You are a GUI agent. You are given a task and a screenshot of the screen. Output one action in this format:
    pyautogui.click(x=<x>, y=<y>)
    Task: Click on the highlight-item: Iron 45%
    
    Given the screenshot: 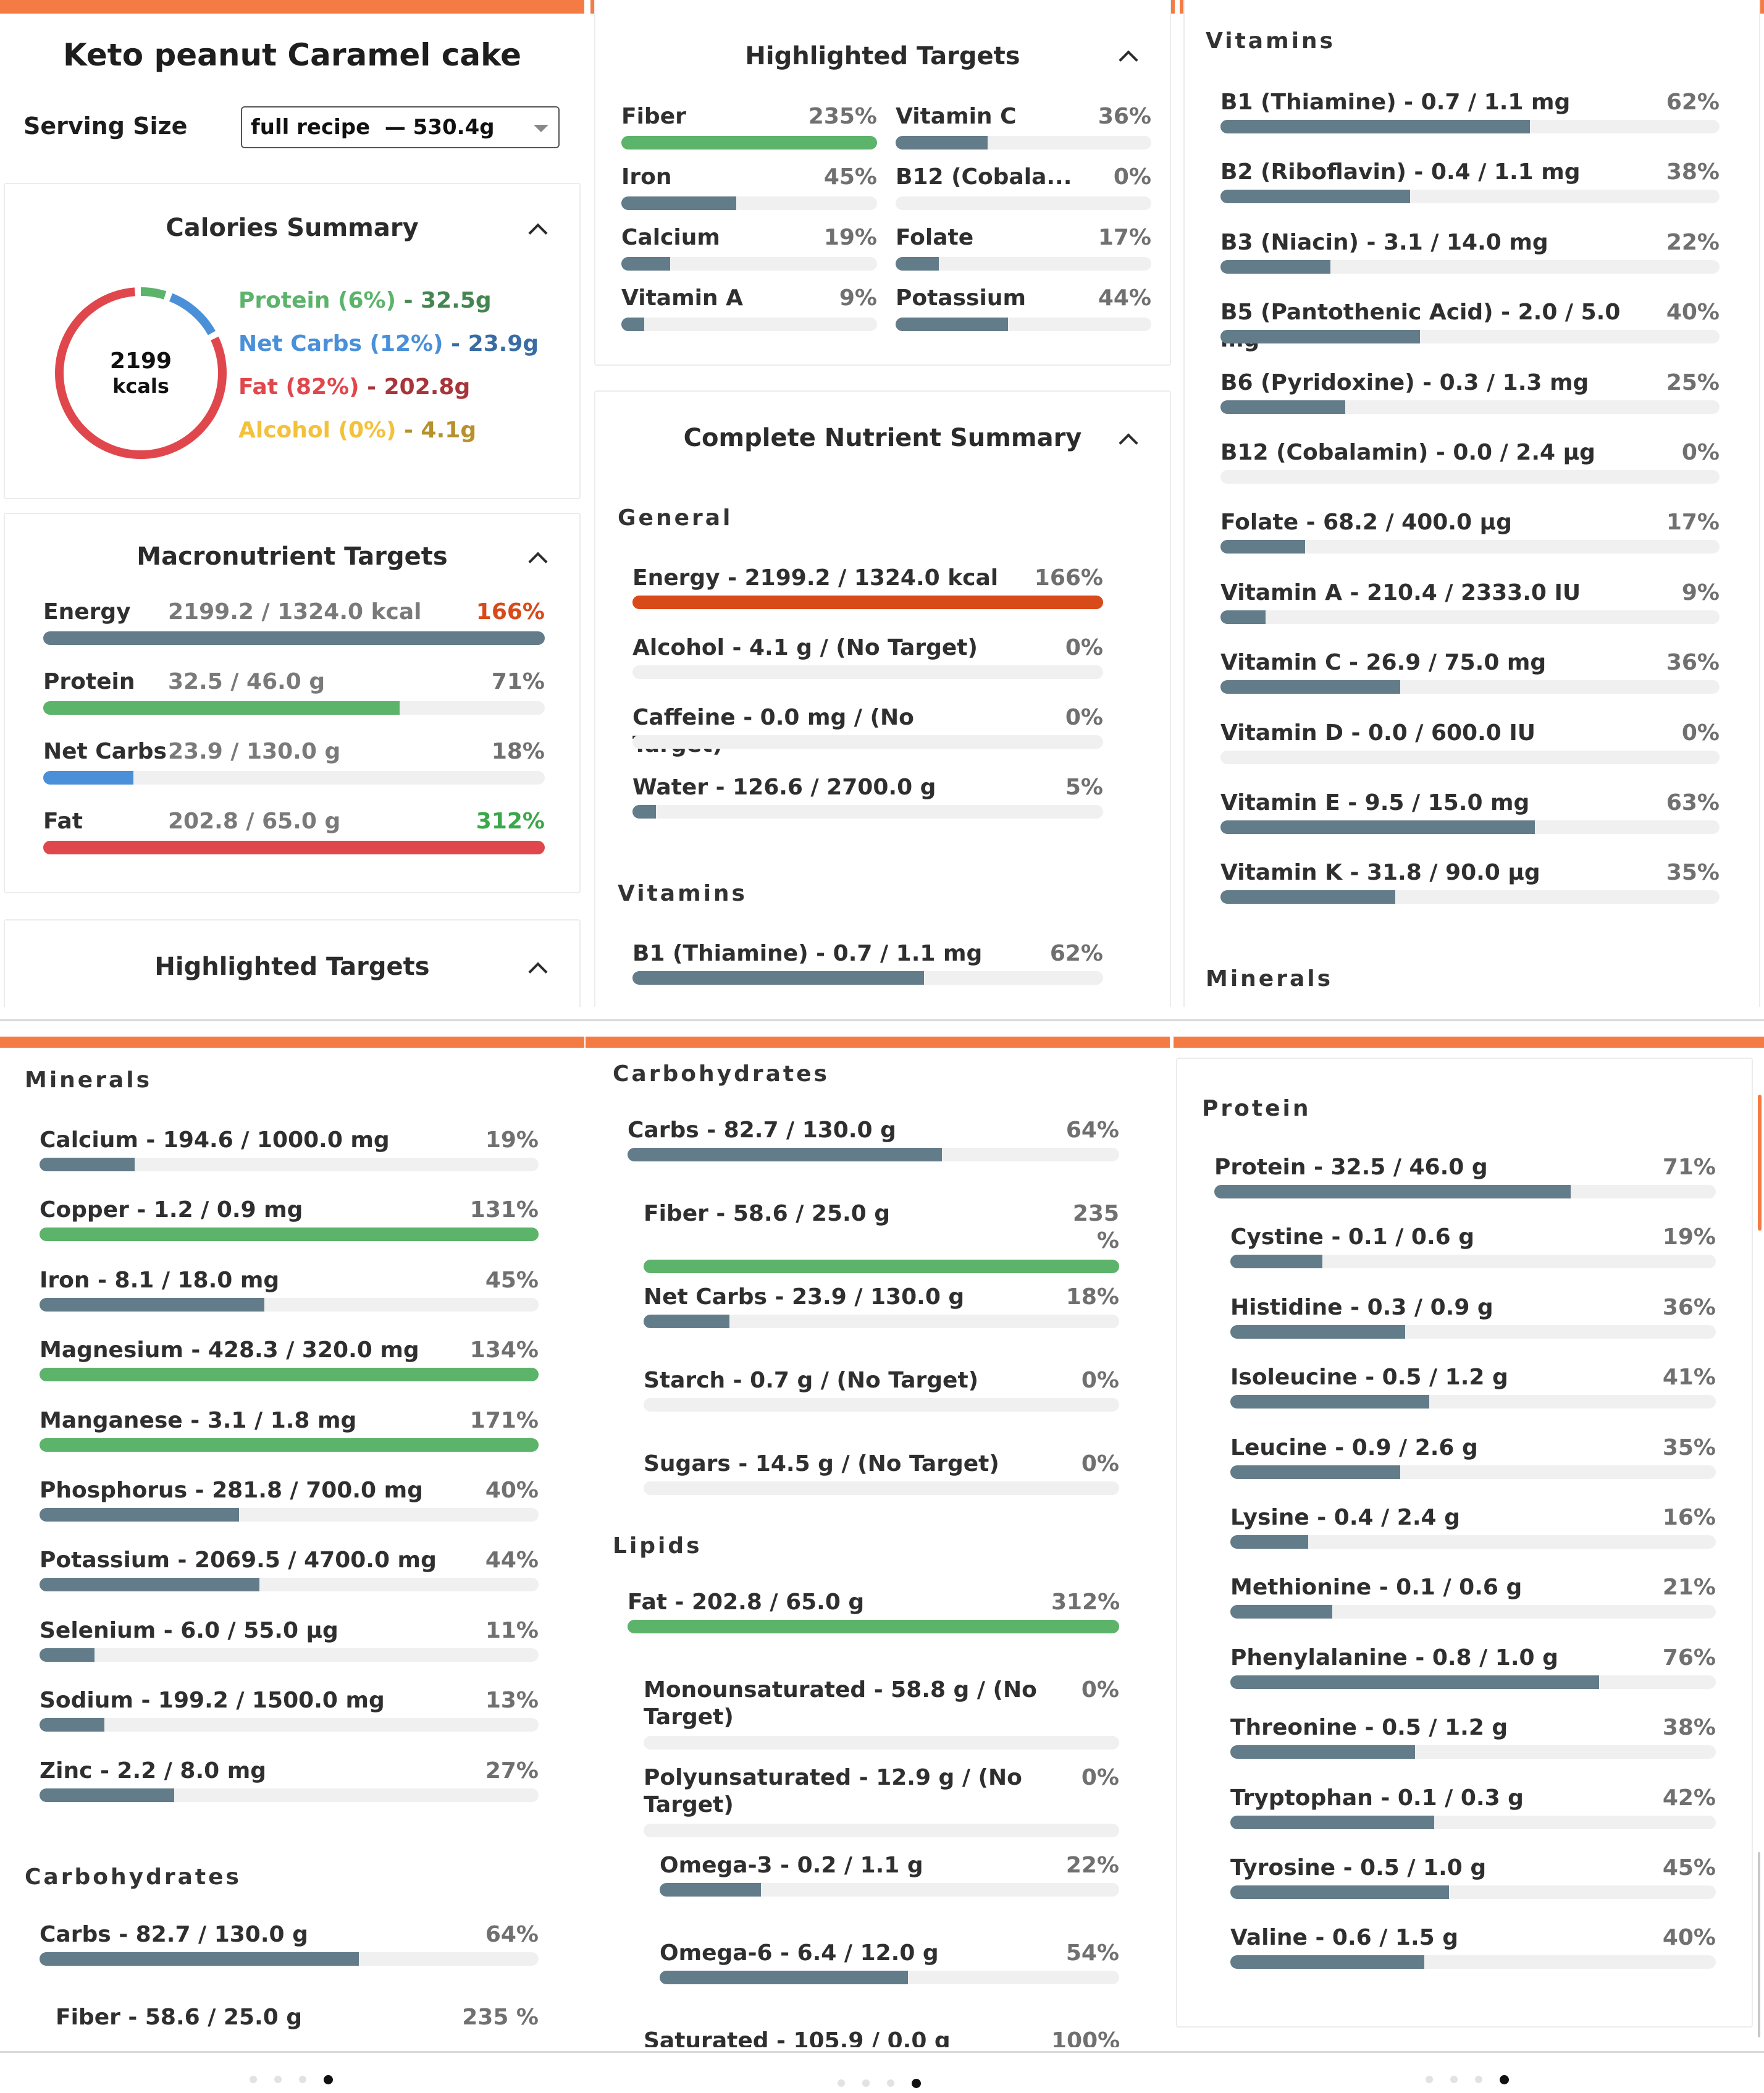 What is the action you would take?
    pyautogui.click(x=749, y=189)
    